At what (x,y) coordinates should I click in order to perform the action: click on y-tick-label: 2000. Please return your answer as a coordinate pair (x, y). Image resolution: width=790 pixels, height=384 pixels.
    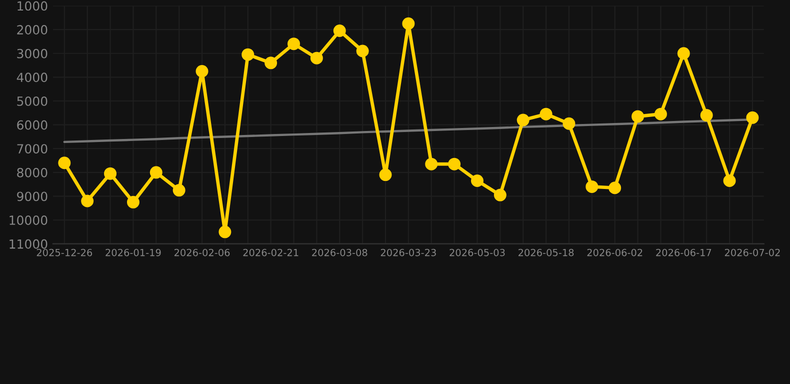
    Looking at the image, I should click on (32, 29).